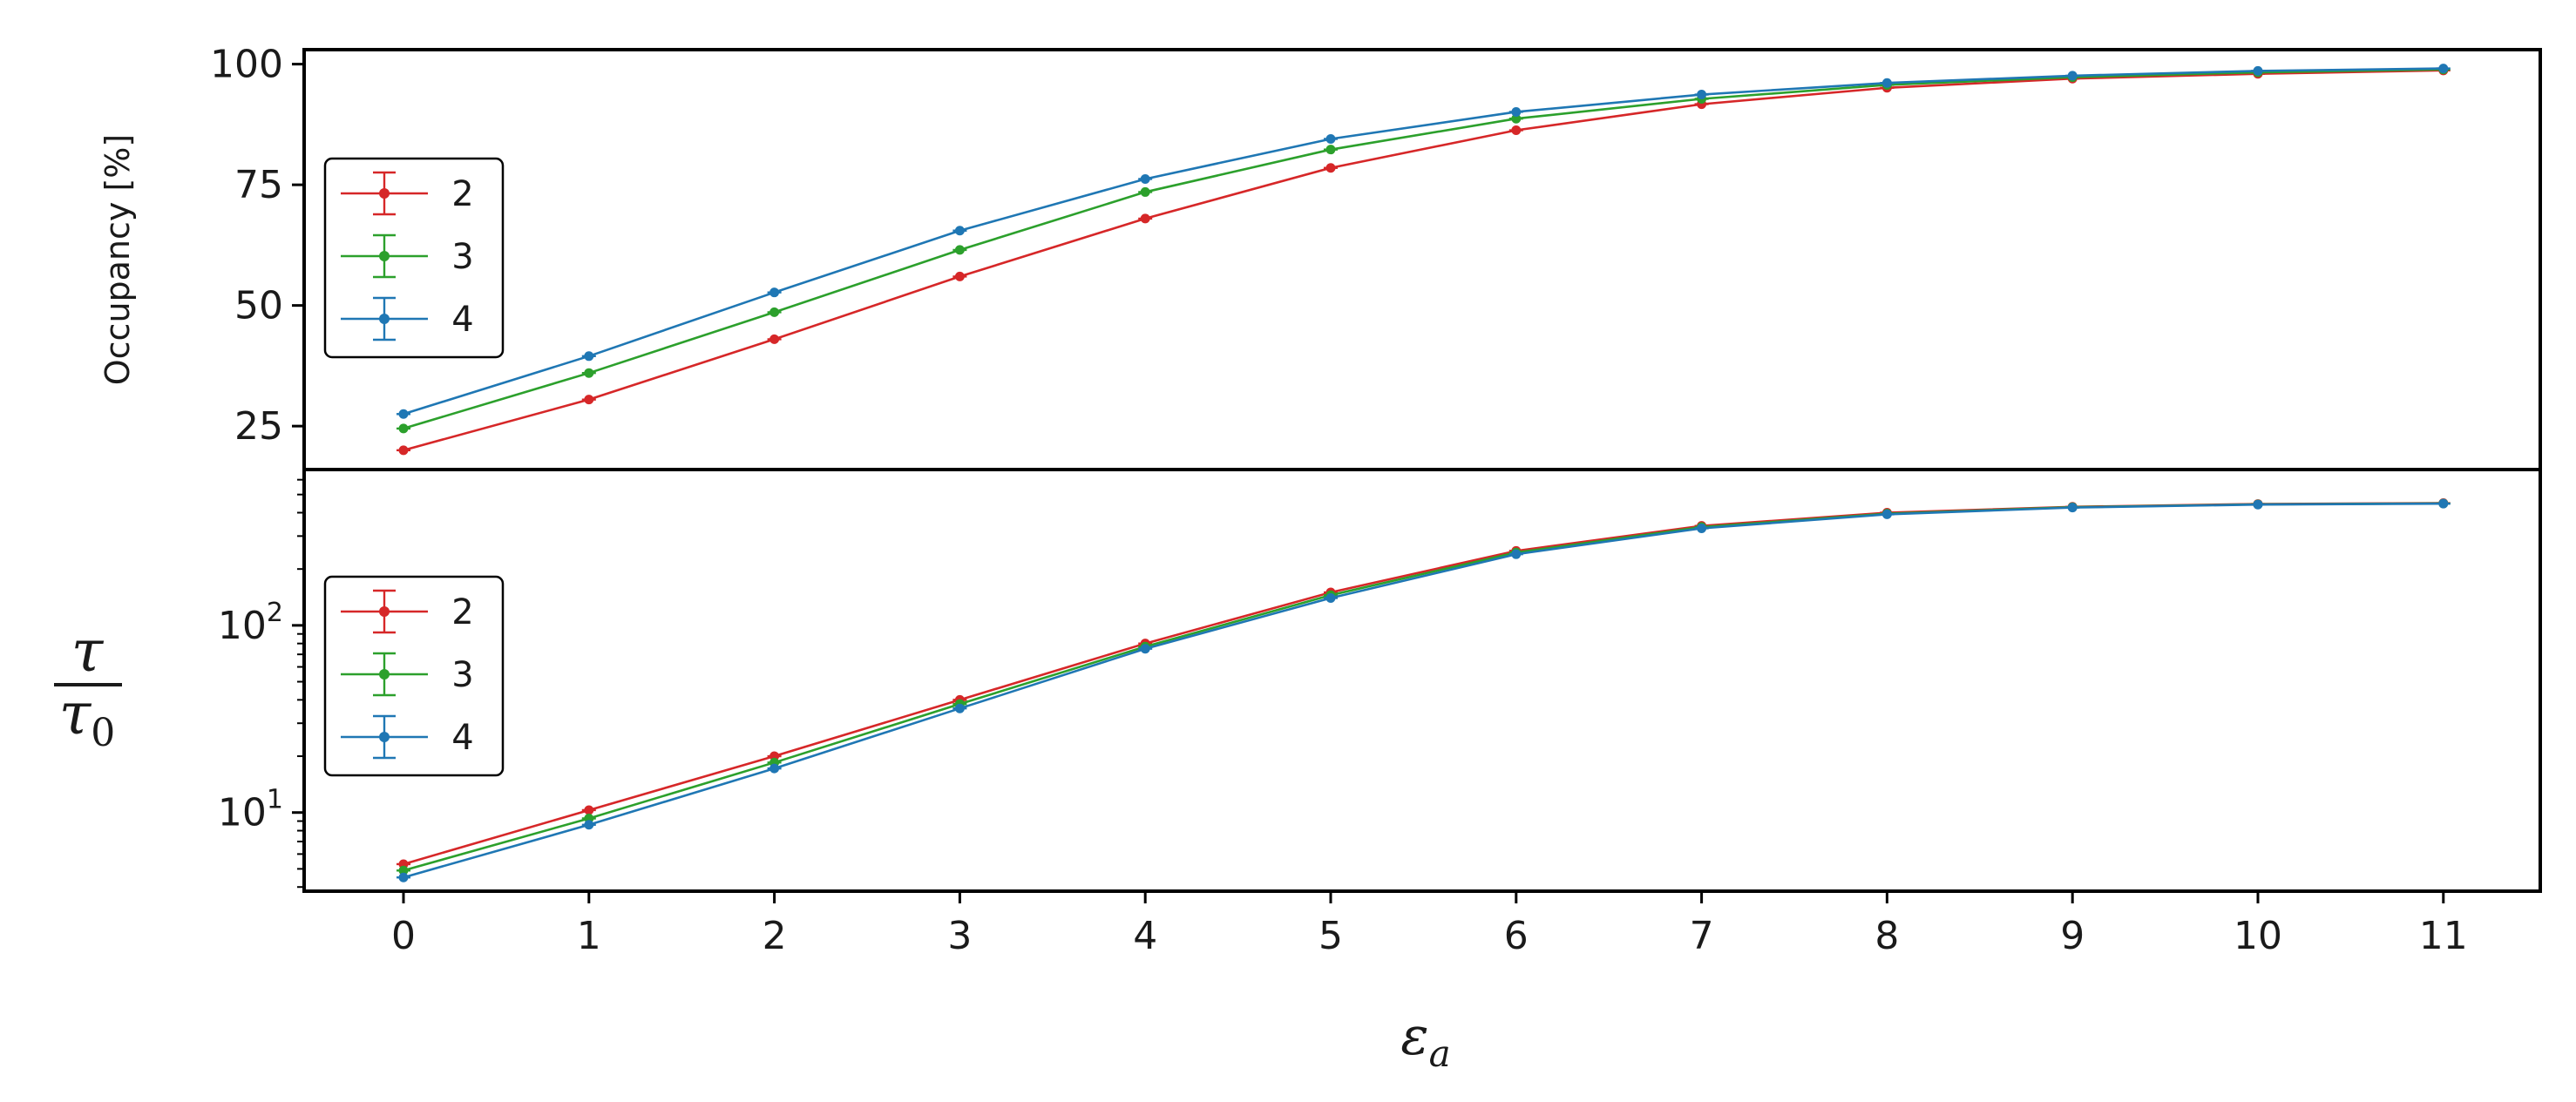 The height and width of the screenshot is (1102, 2576). I want to click on x-tick-label: 9, so click(2072, 936).